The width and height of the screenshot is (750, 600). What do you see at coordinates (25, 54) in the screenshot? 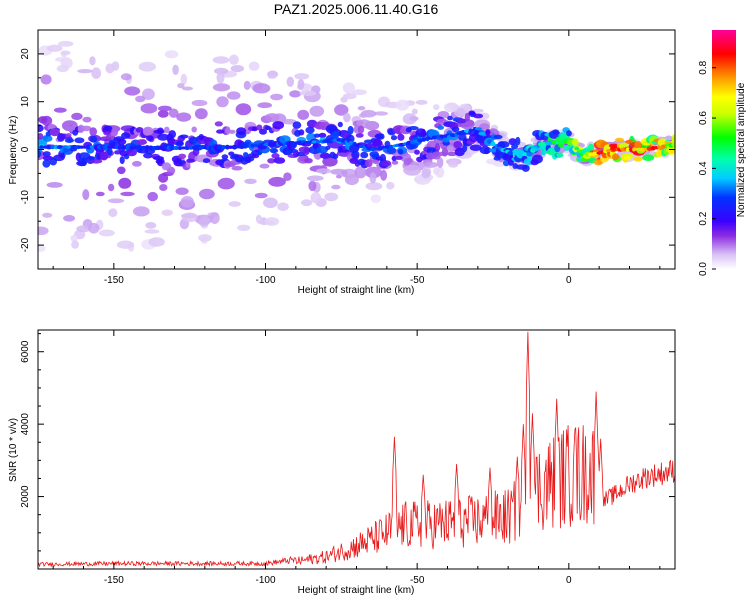
I see `y-tick-label: 20` at bounding box center [25, 54].